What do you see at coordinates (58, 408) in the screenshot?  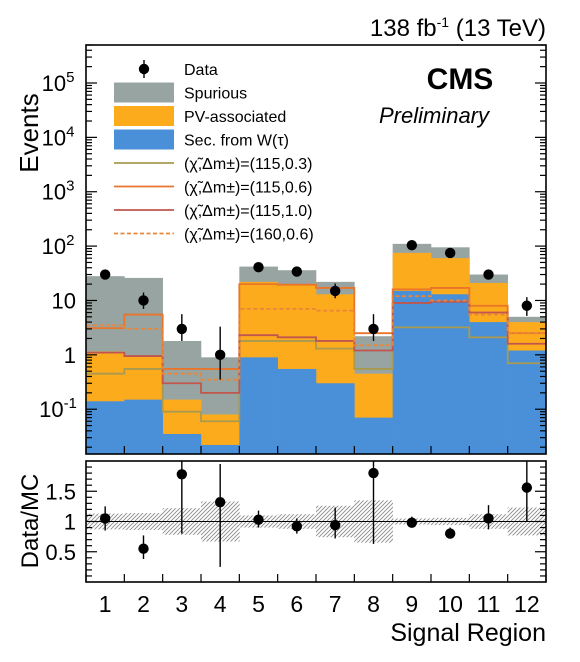 I see `y-tick-label: 10⁻¹` at bounding box center [58, 408].